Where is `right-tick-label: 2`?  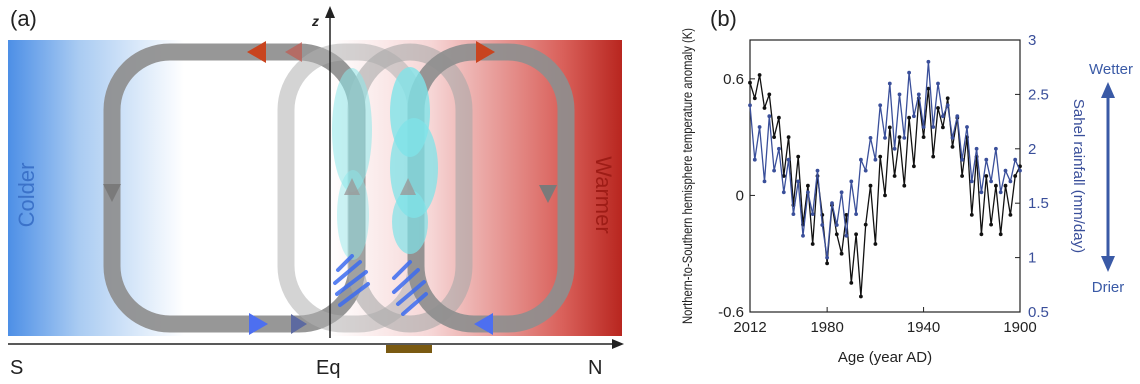
right-tick-label: 2 is located at coordinates (1032, 149).